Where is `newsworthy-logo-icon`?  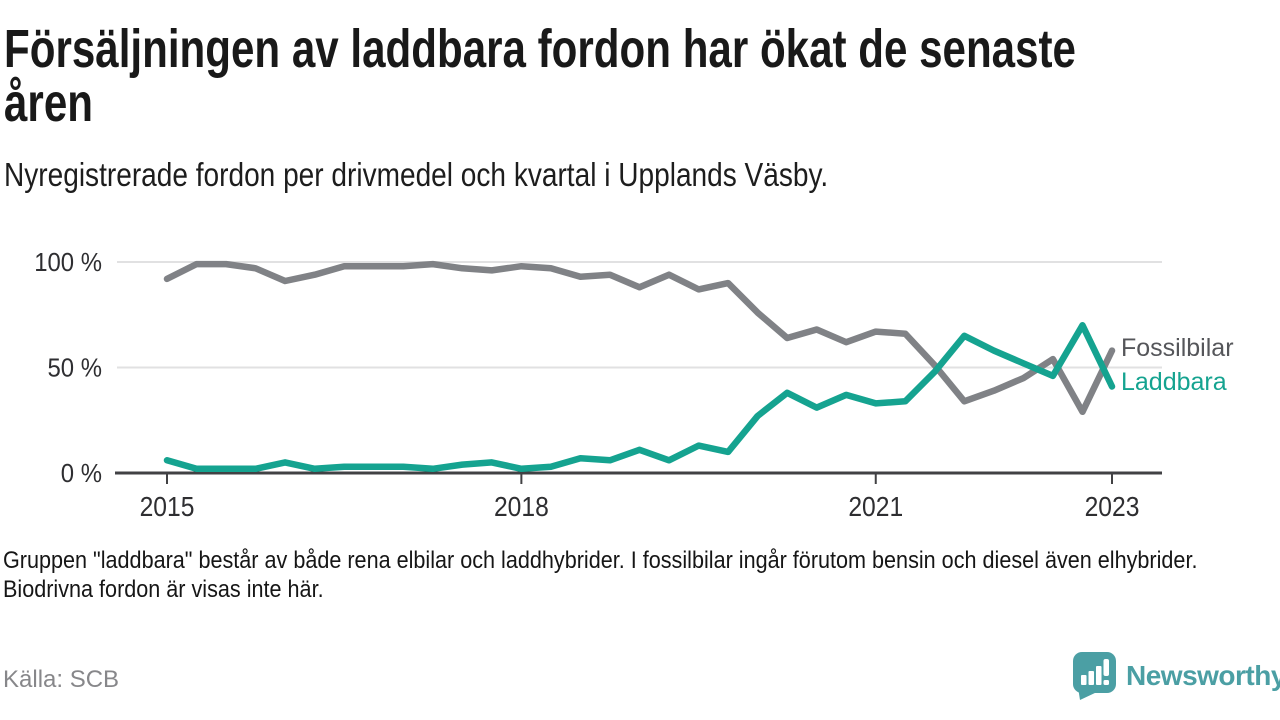 newsworthy-logo-icon is located at coordinates (1094, 676).